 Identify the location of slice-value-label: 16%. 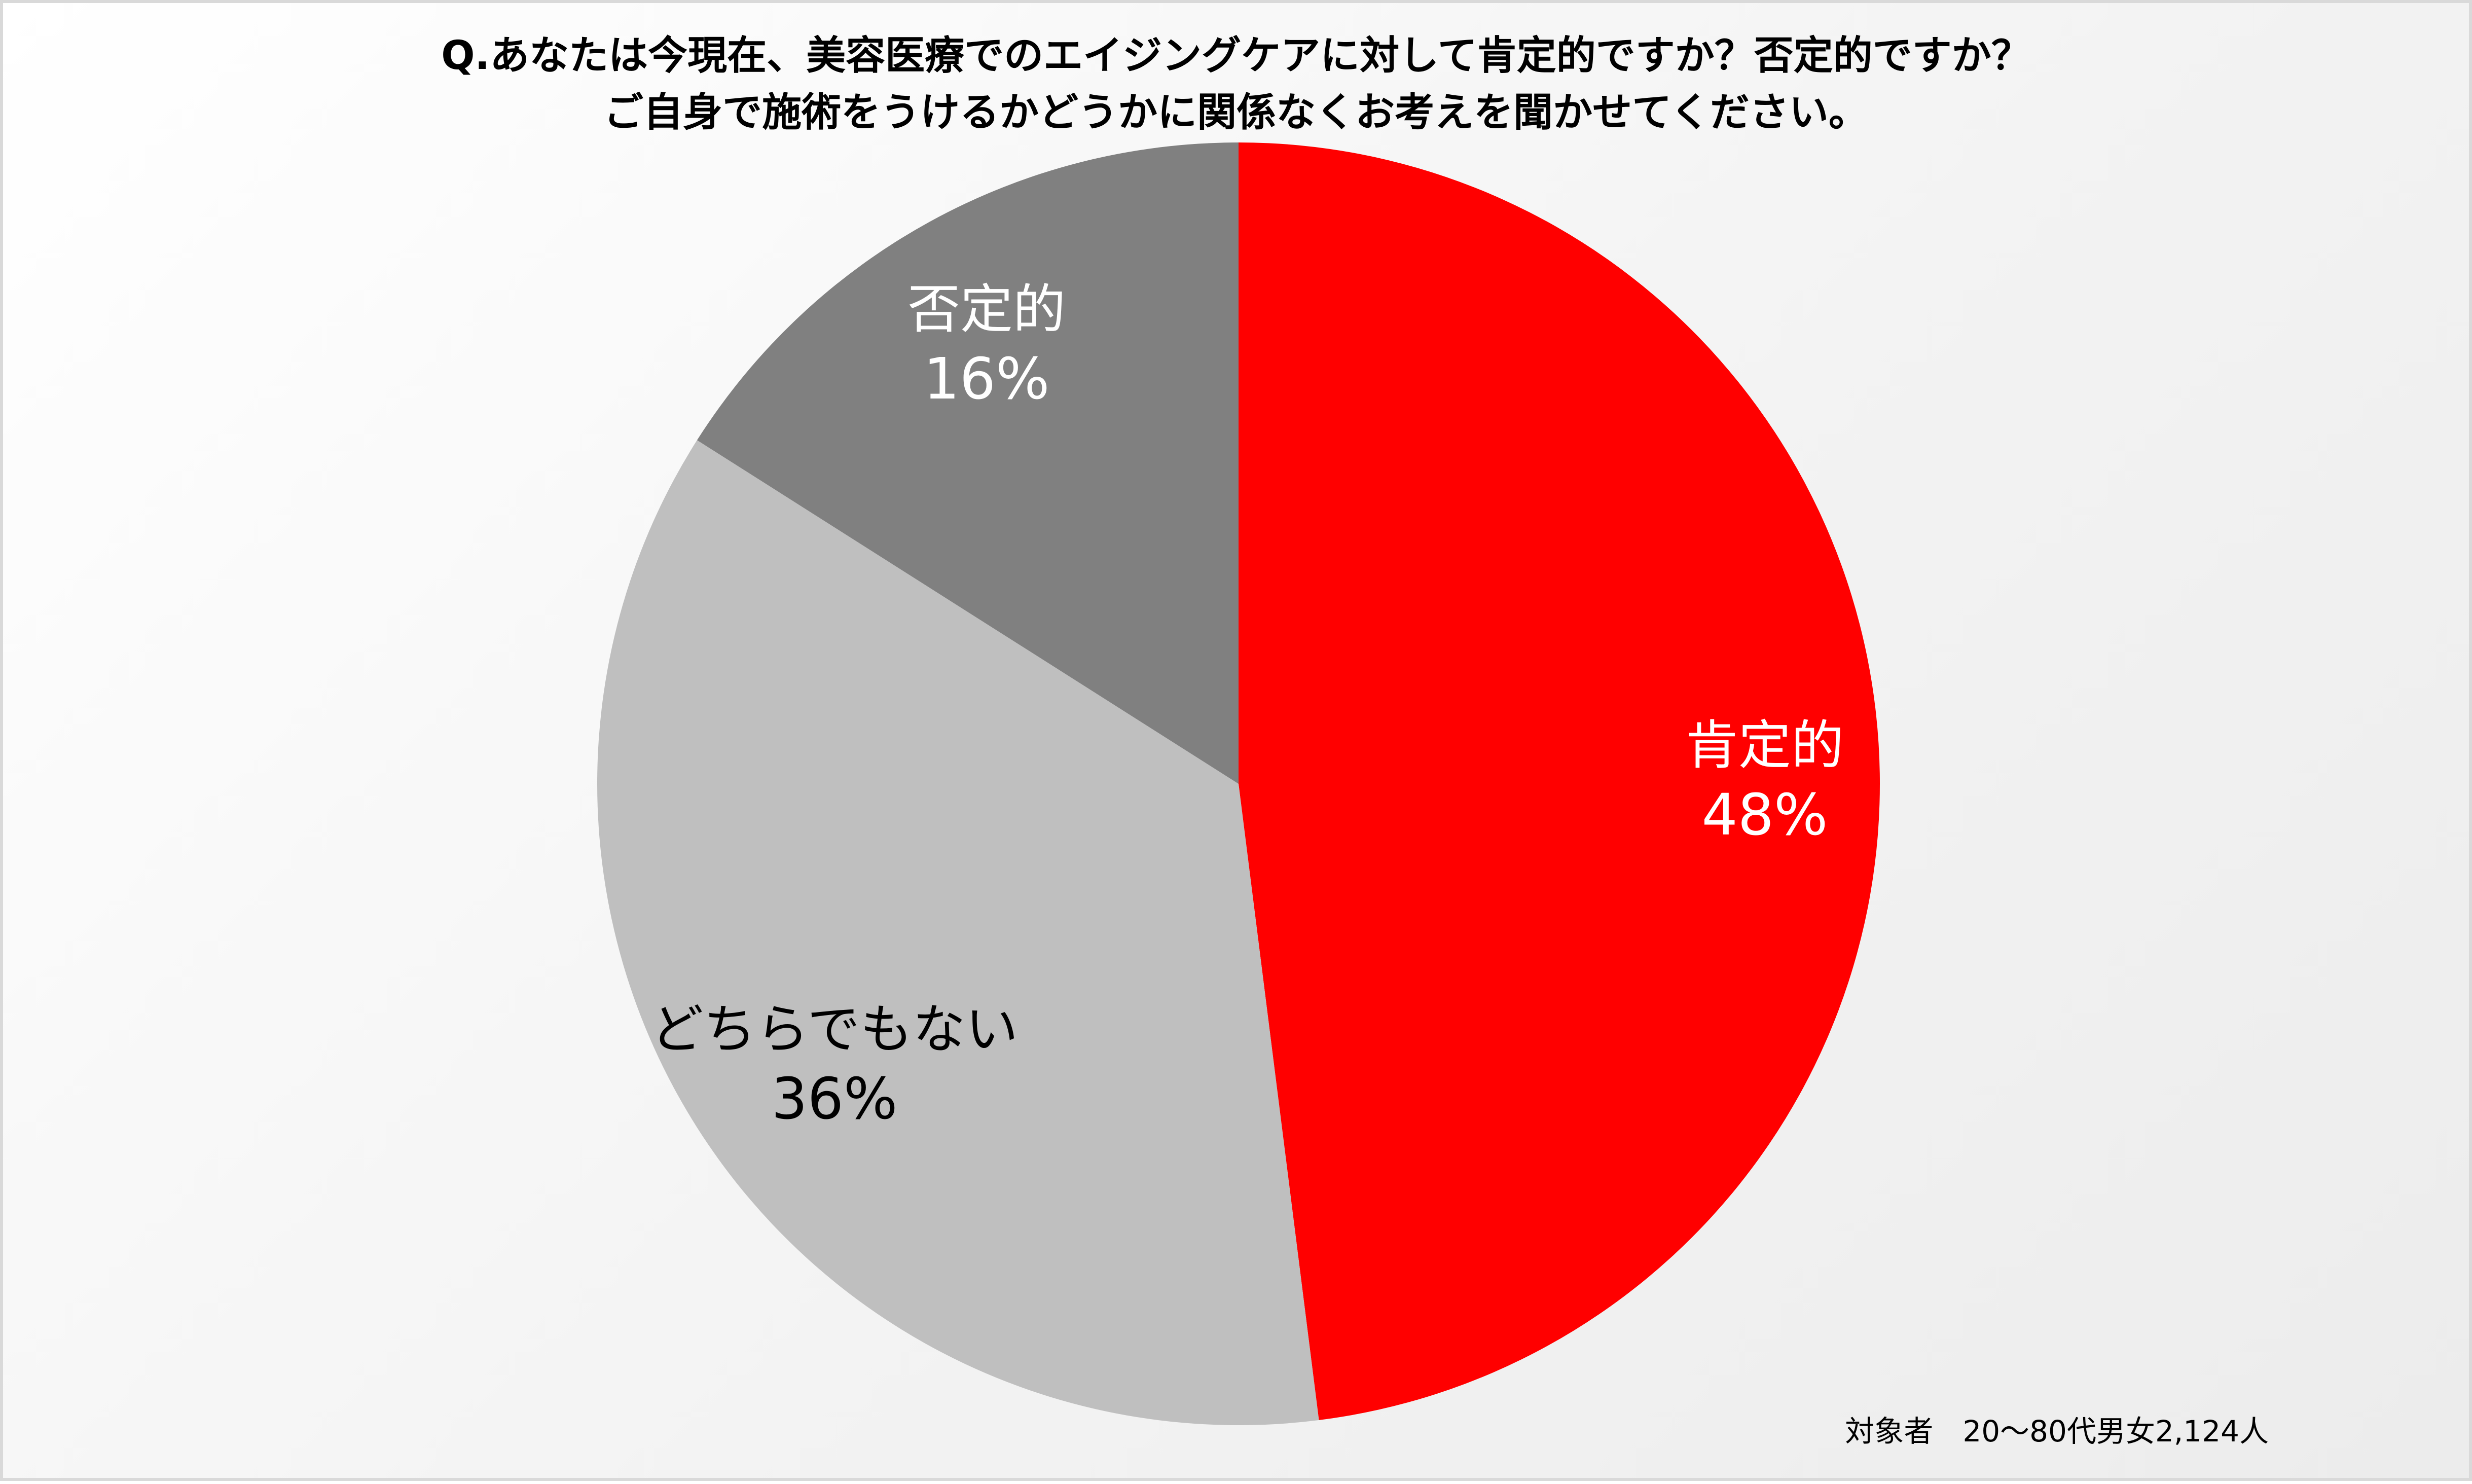
(987, 379).